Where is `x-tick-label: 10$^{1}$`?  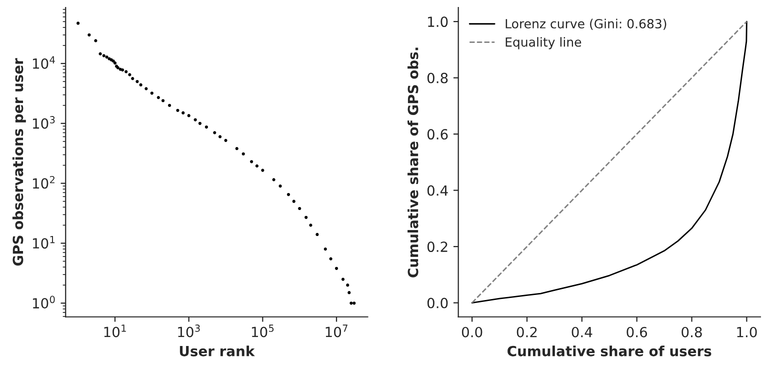
x-tick-label: 10$^{1}$ is located at coordinates (115, 331).